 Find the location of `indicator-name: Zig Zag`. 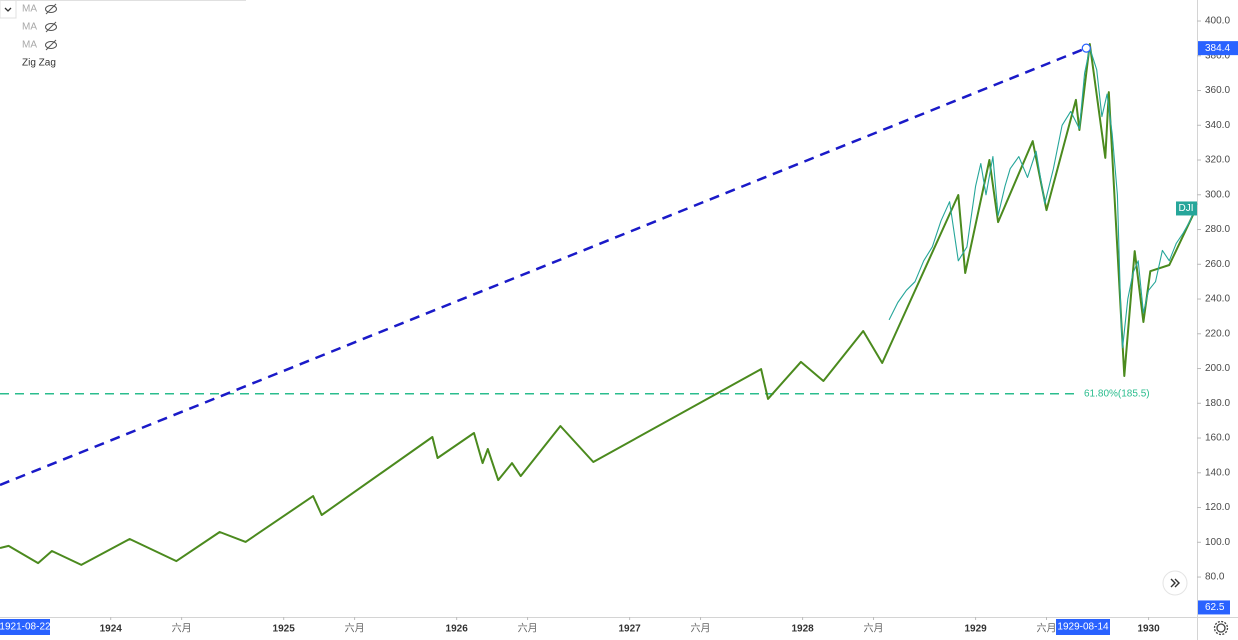

indicator-name: Zig Zag is located at coordinates (39, 63).